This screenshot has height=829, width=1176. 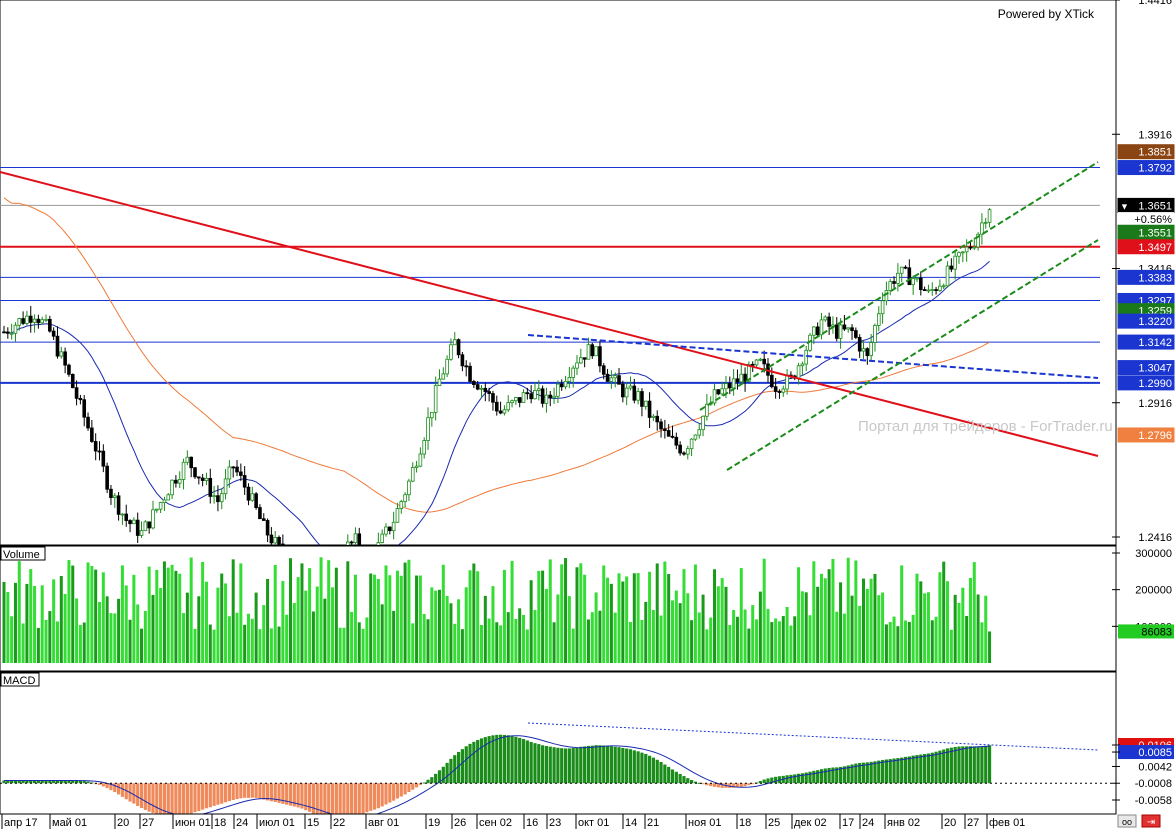 I want to click on price-tag-label: 1.3851, so click(x=1155, y=153).